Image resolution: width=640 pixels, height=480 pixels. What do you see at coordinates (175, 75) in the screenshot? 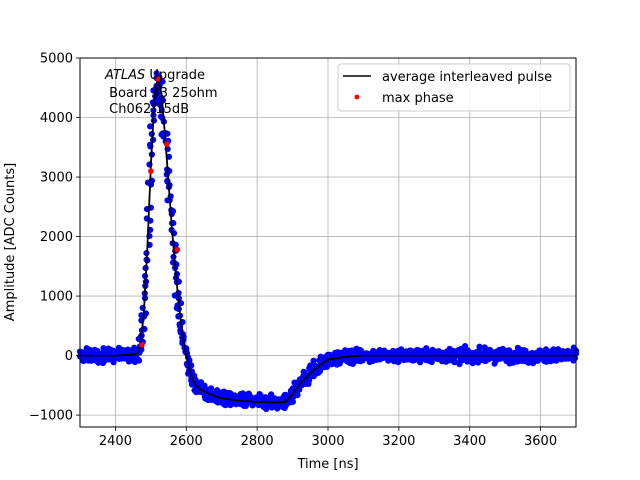
I see `annotation-line1-rest: Upgrade` at bounding box center [175, 75].